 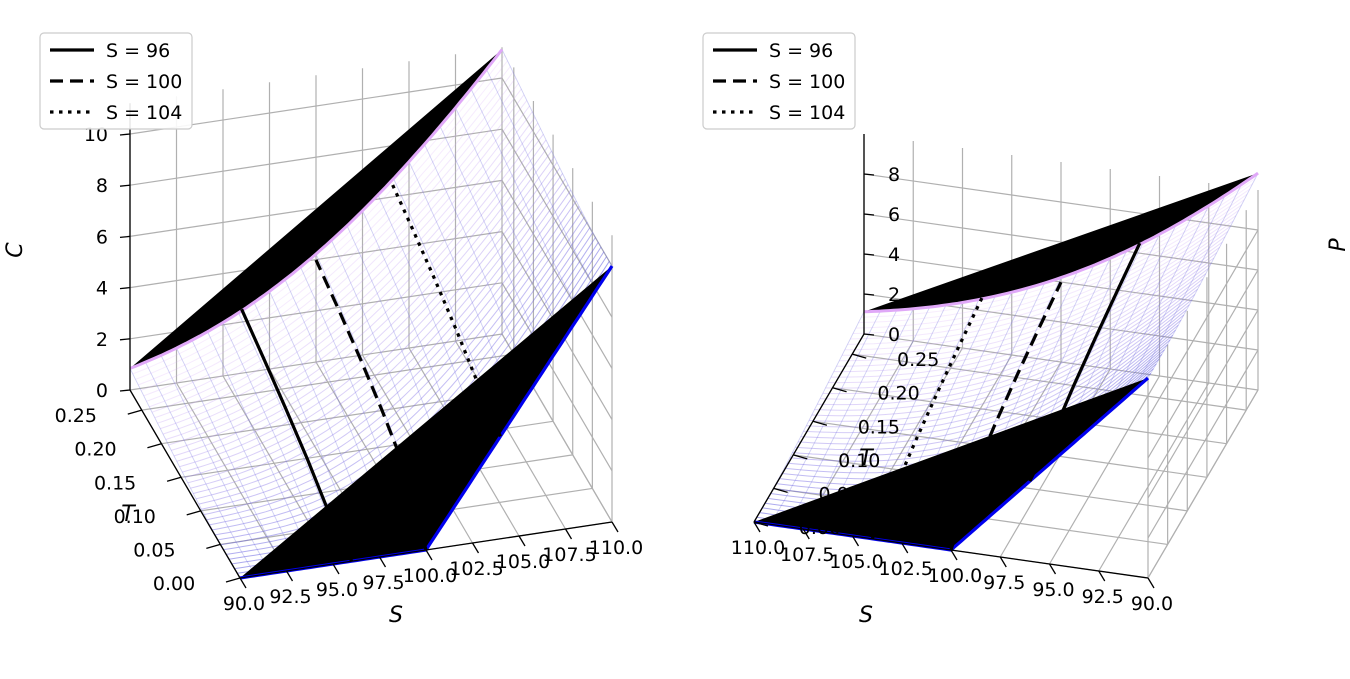 I want to click on x-tick-label: 110.0, so click(x=758, y=548).